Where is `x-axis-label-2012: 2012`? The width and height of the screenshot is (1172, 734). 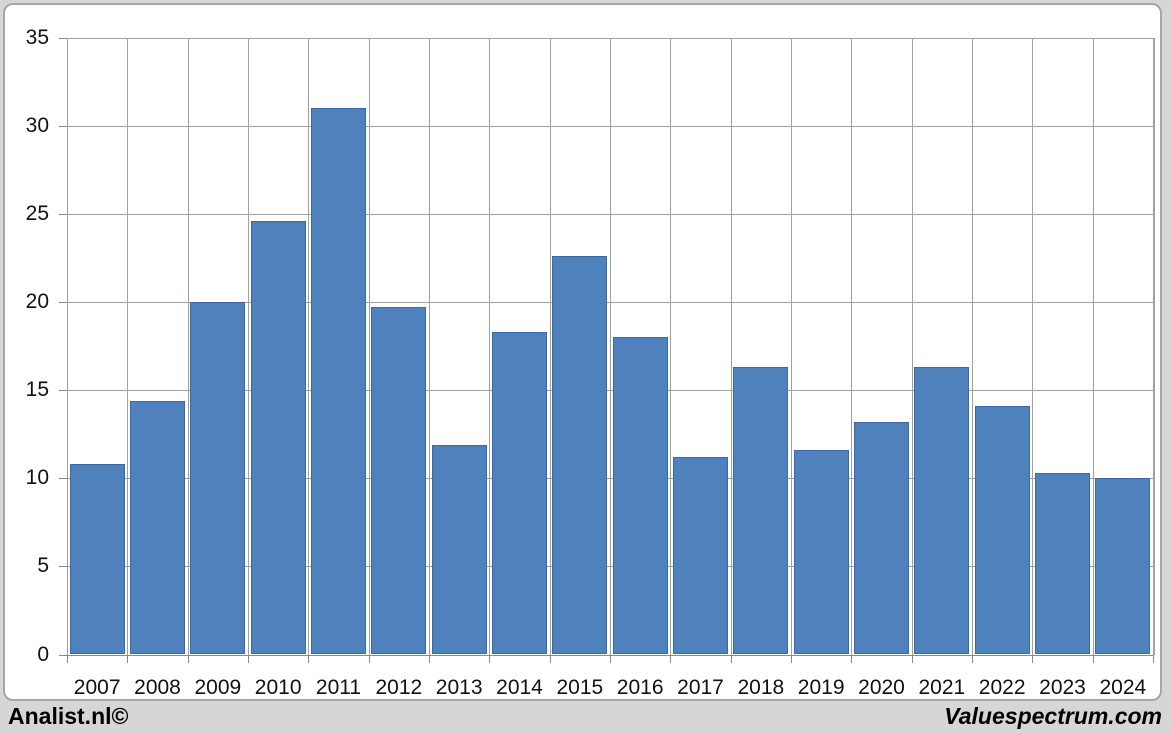 x-axis-label-2012: 2012 is located at coordinates (399, 687).